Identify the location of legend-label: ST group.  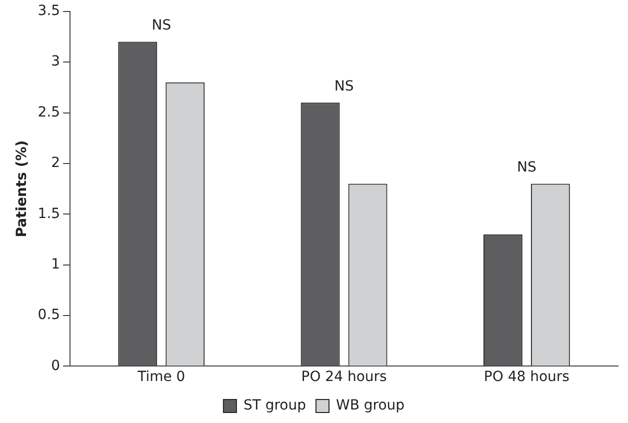
(274, 406).